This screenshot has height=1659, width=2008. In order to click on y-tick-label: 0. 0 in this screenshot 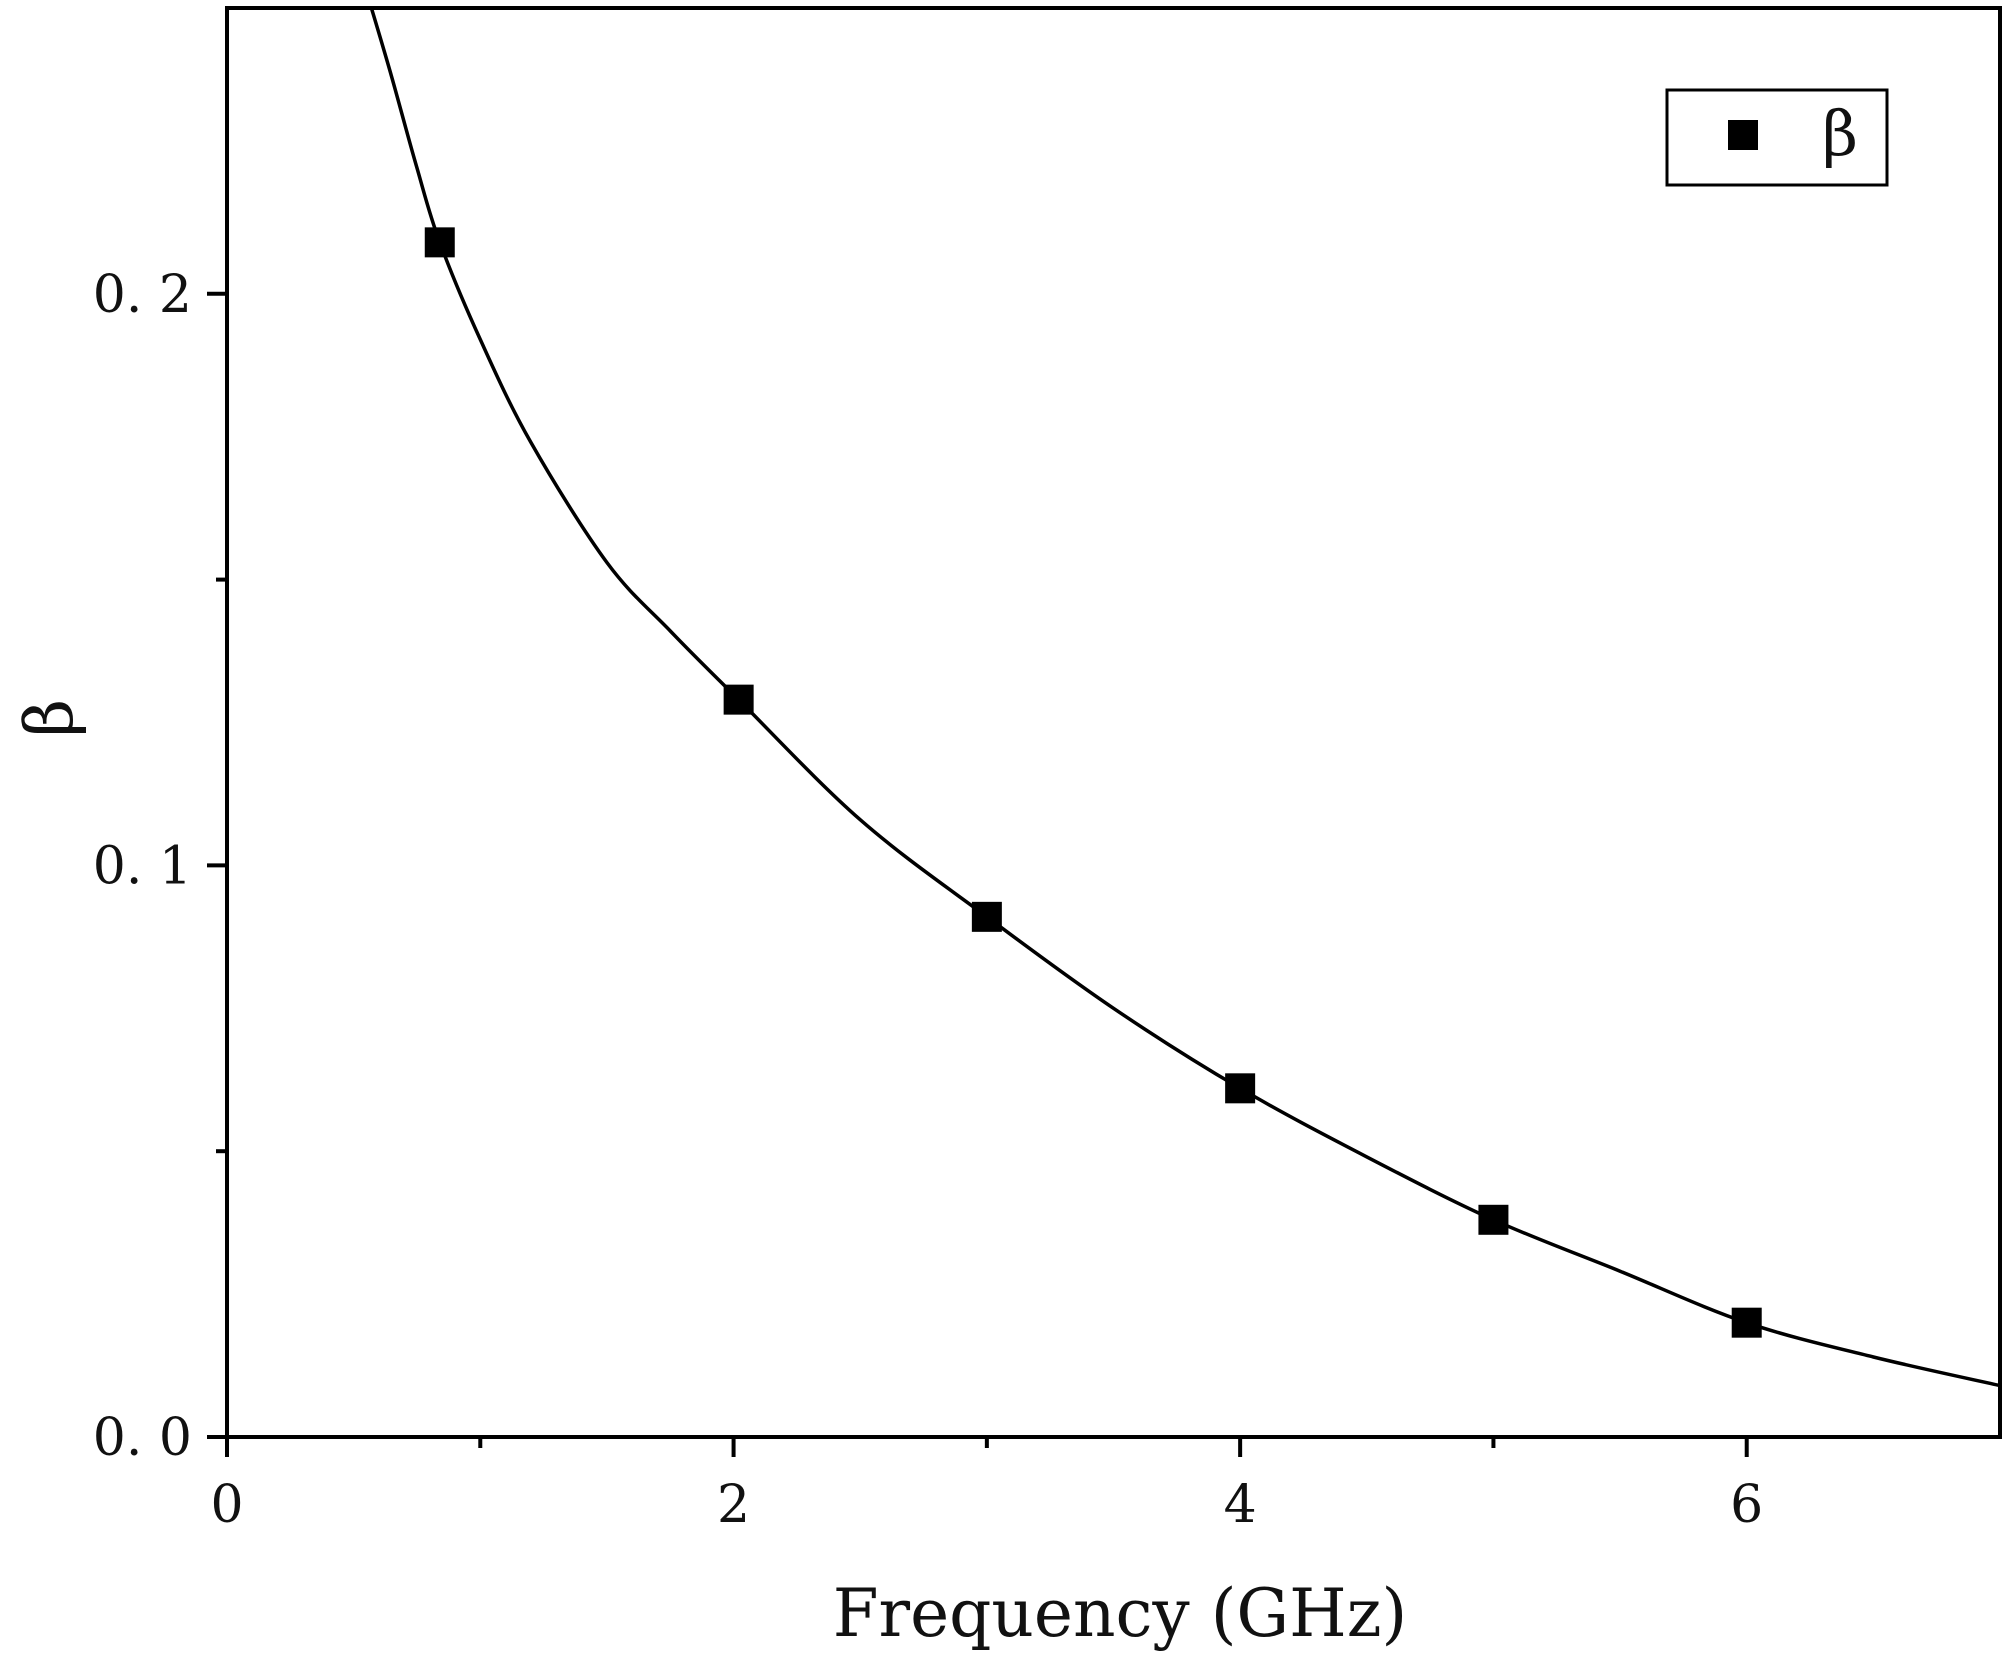, I will do `click(142, 1438)`.